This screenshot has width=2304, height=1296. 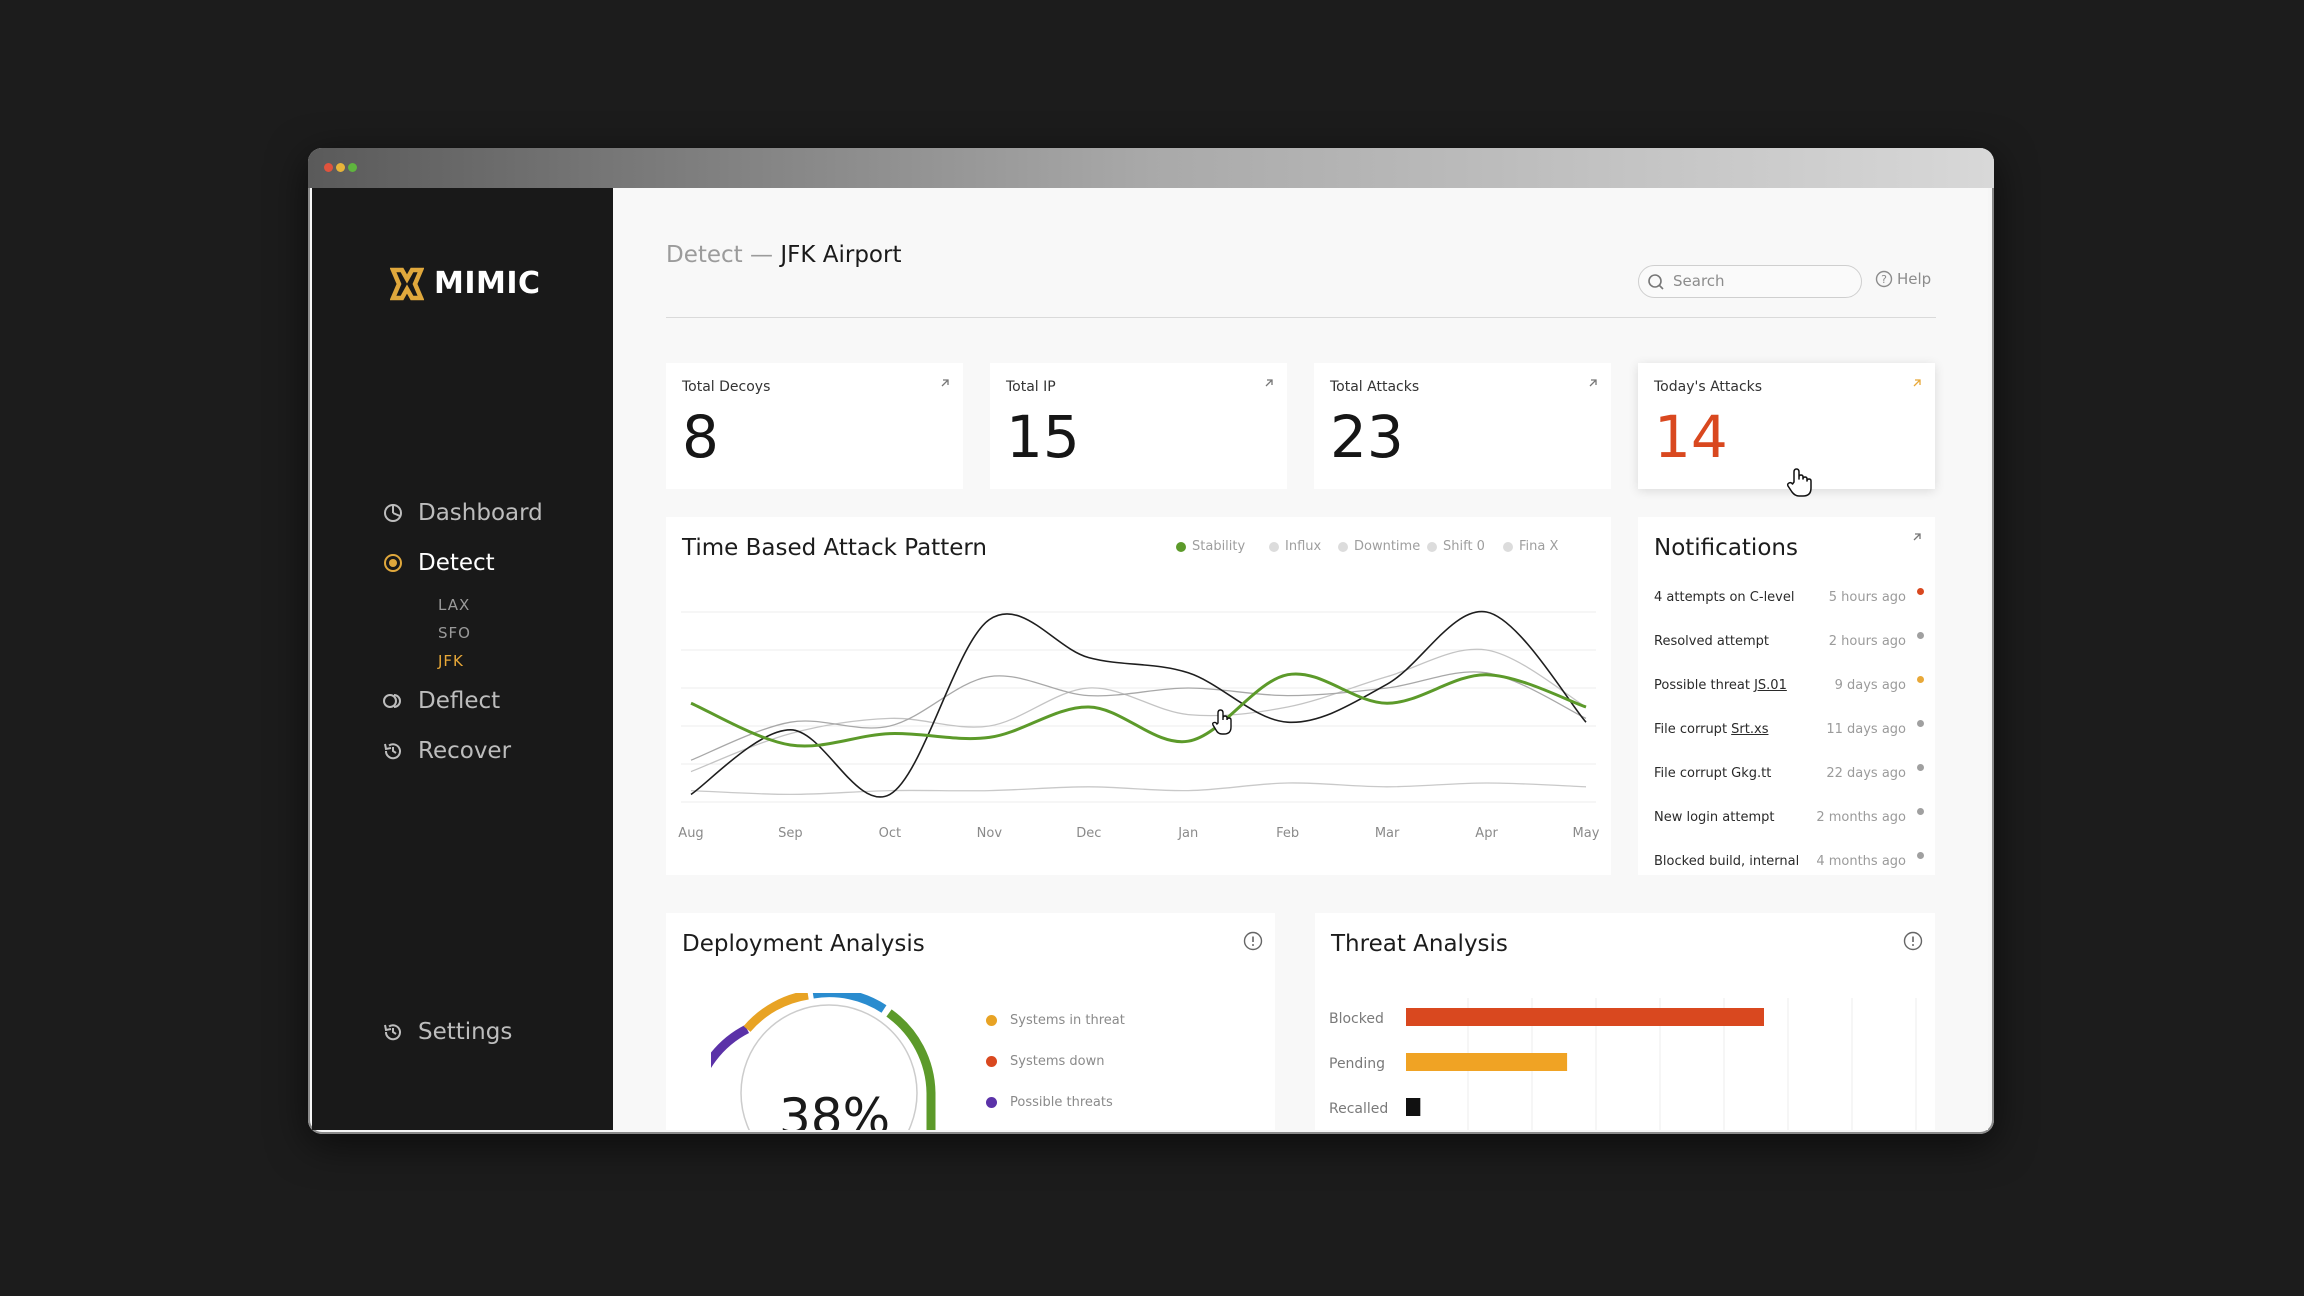 I want to click on help-button: ? Help, so click(x=1903, y=279).